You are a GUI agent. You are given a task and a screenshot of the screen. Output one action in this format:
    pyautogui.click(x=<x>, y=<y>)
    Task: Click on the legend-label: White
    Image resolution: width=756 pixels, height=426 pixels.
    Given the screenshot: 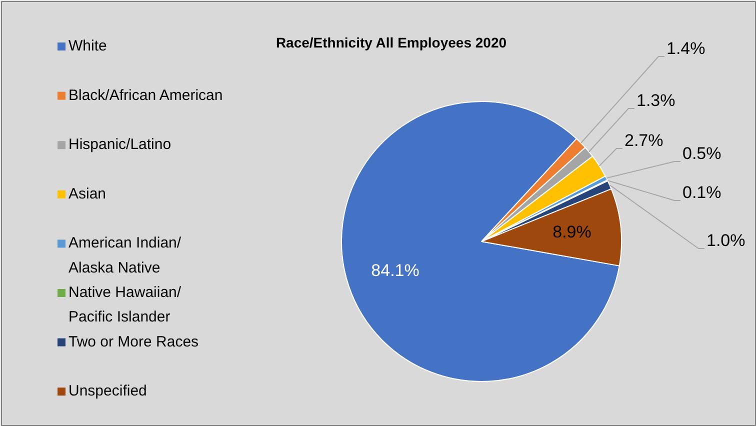 What is the action you would take?
    pyautogui.click(x=87, y=46)
    